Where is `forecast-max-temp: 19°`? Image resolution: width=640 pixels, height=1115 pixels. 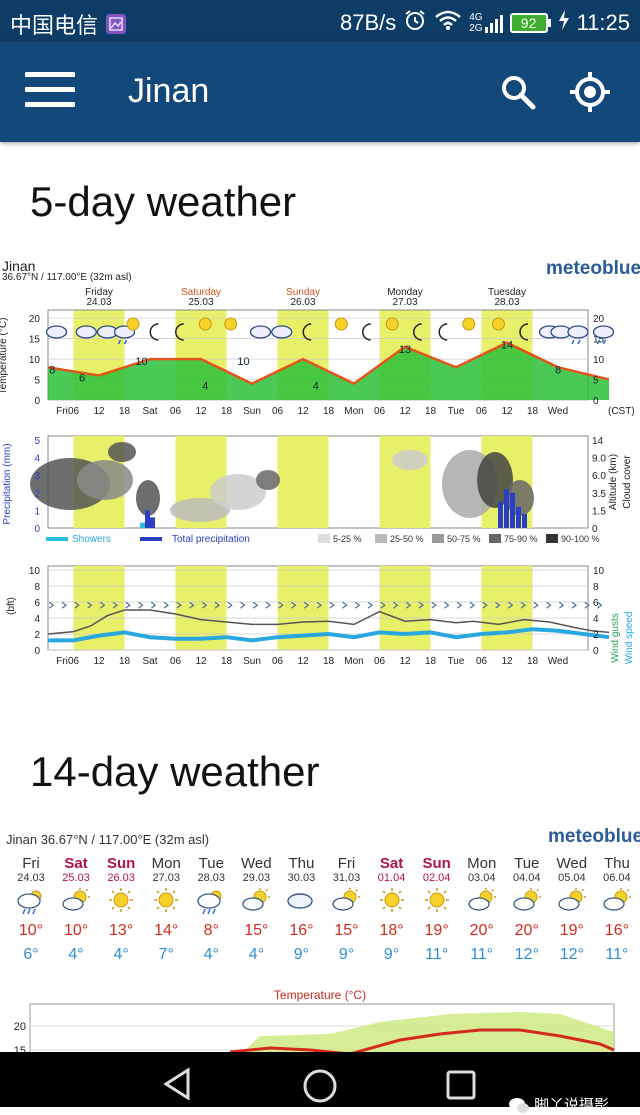 forecast-max-temp: 19° is located at coordinates (436, 930).